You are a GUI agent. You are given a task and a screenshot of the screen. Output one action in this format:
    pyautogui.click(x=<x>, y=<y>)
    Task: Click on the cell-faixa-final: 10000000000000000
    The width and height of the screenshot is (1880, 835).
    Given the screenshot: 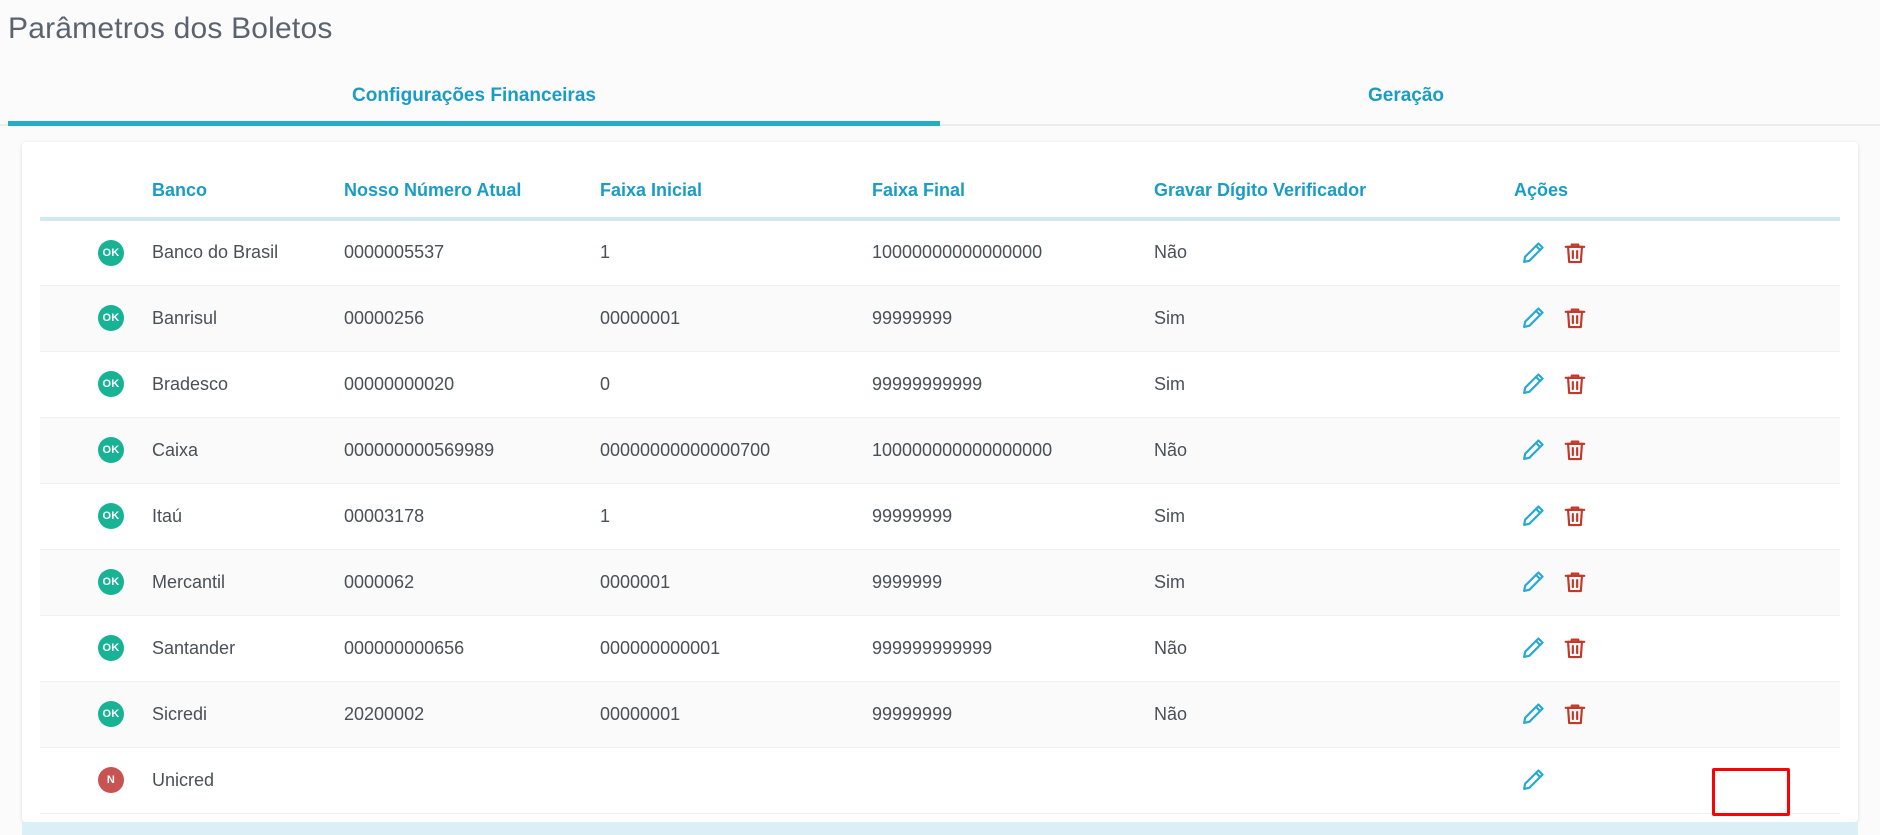 What is the action you would take?
    pyautogui.click(x=1013, y=252)
    